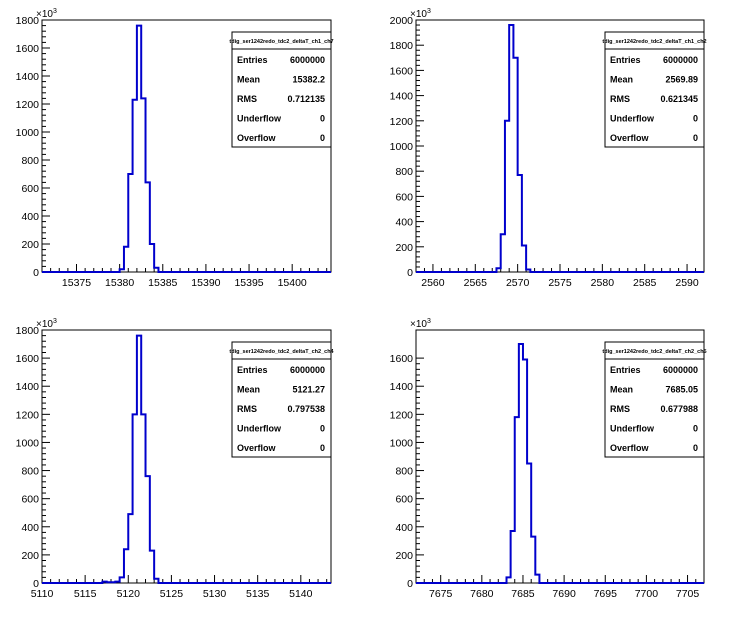 This screenshot has height=622, width=746. I want to click on x-tick-label: 15395, so click(248, 283).